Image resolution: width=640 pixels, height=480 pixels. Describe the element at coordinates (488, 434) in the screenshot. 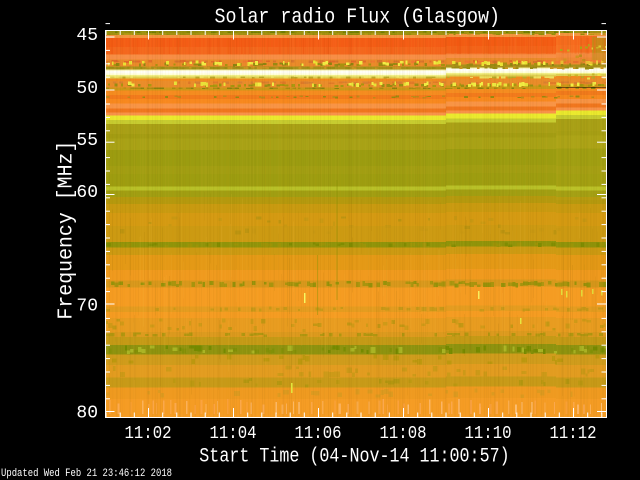

I see `svg-text: 11:10` at that location.